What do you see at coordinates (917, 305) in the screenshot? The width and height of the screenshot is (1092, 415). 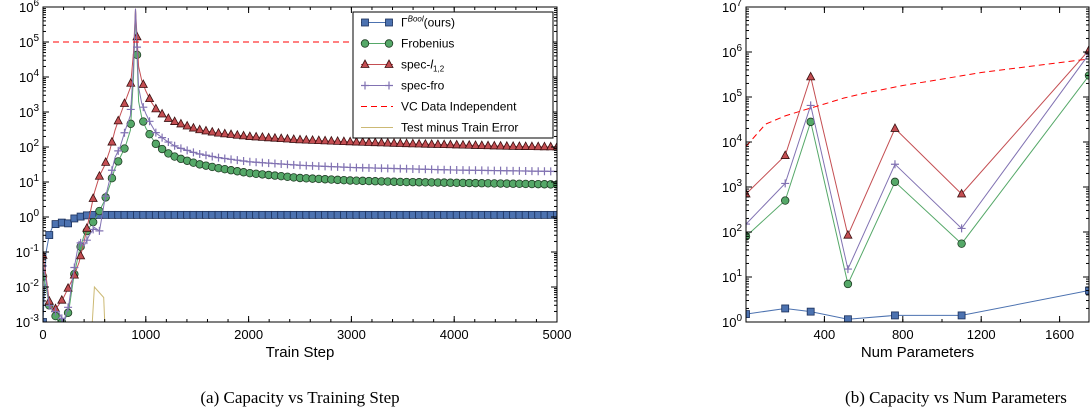 I see `series-line` at bounding box center [917, 305].